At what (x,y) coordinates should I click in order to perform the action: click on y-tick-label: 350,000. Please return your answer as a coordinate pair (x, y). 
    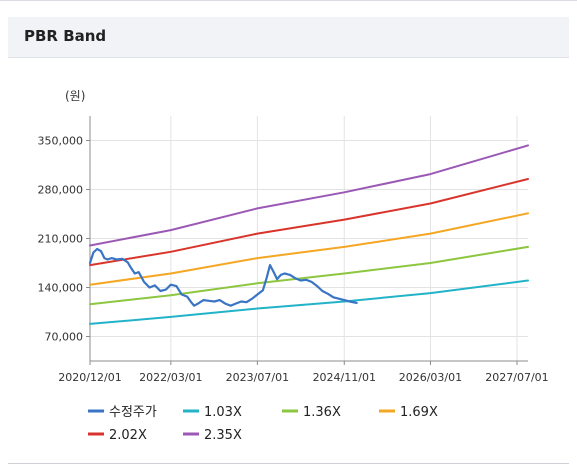
    Looking at the image, I should click on (61, 141).